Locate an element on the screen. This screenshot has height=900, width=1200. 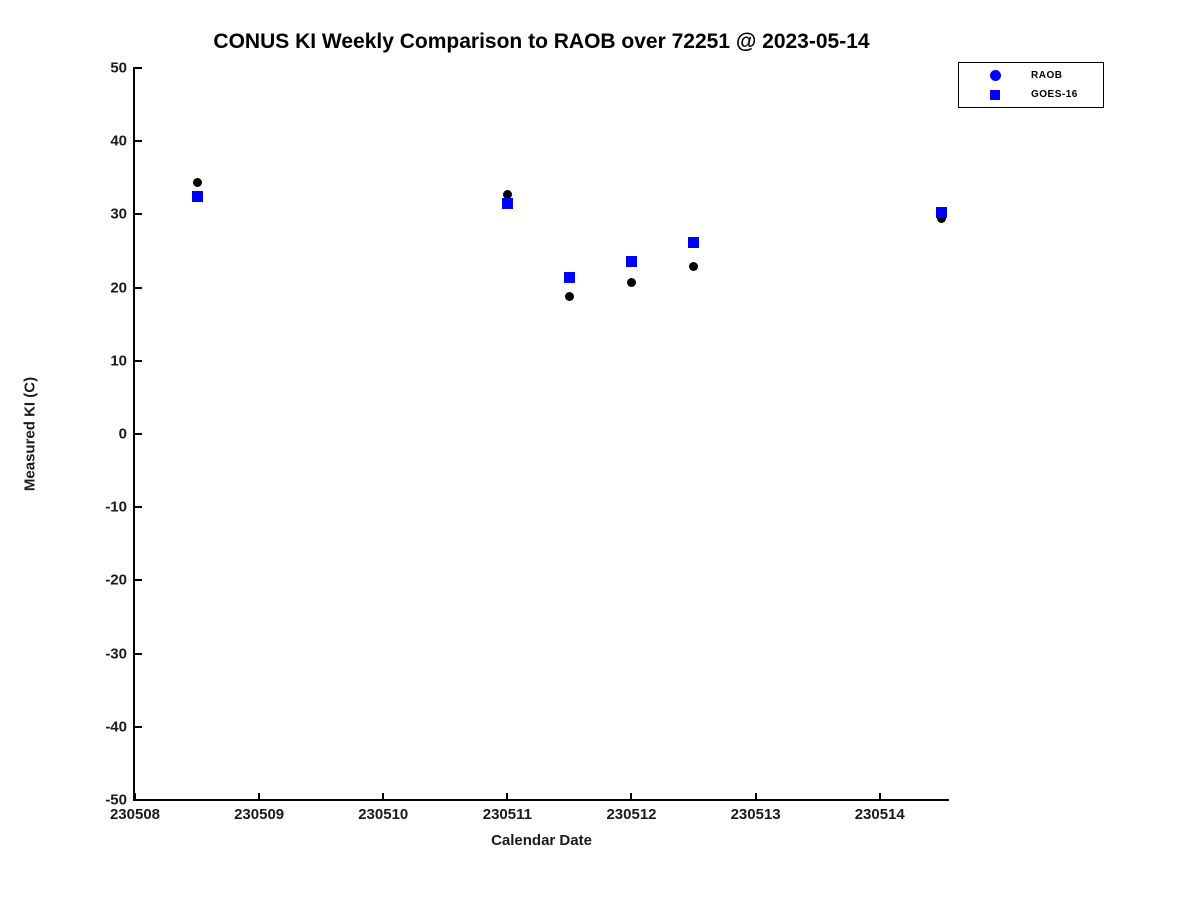
x-tick-label: 230513 is located at coordinates (755, 814).